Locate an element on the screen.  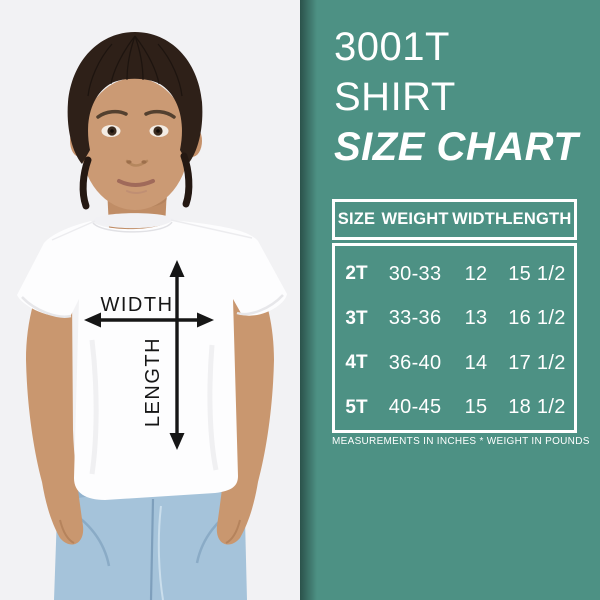
length-arrowhead-top is located at coordinates (177, 268).